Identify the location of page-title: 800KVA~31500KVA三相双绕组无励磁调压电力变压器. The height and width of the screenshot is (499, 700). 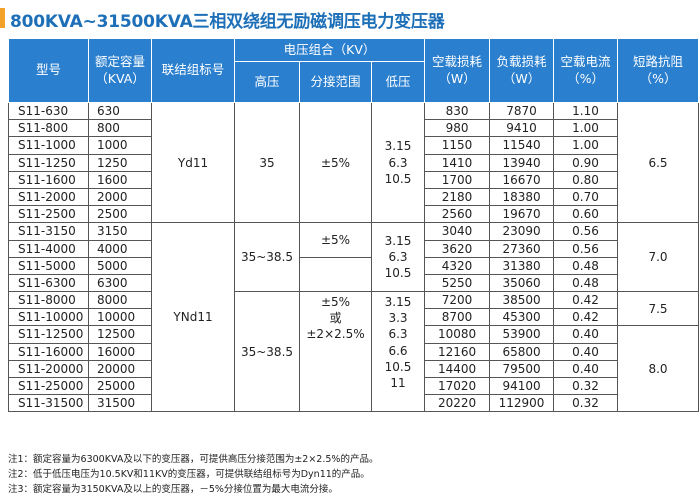
(227, 22).